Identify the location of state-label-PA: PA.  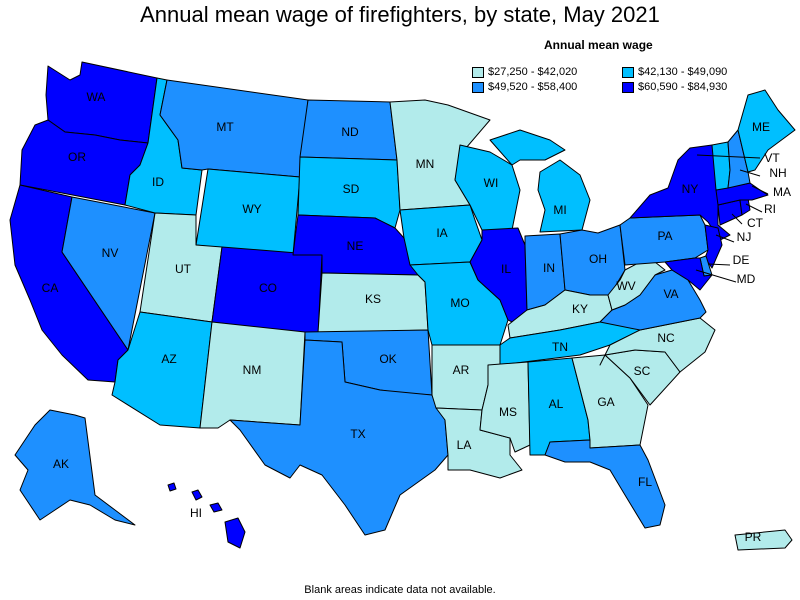
(664, 236).